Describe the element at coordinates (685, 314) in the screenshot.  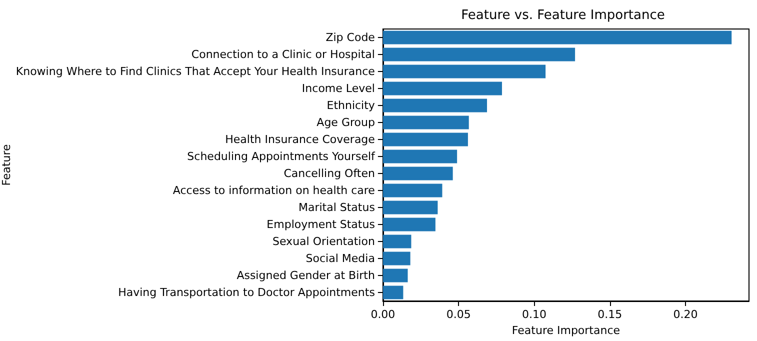
I see `x-tick-label: 0.20` at that location.